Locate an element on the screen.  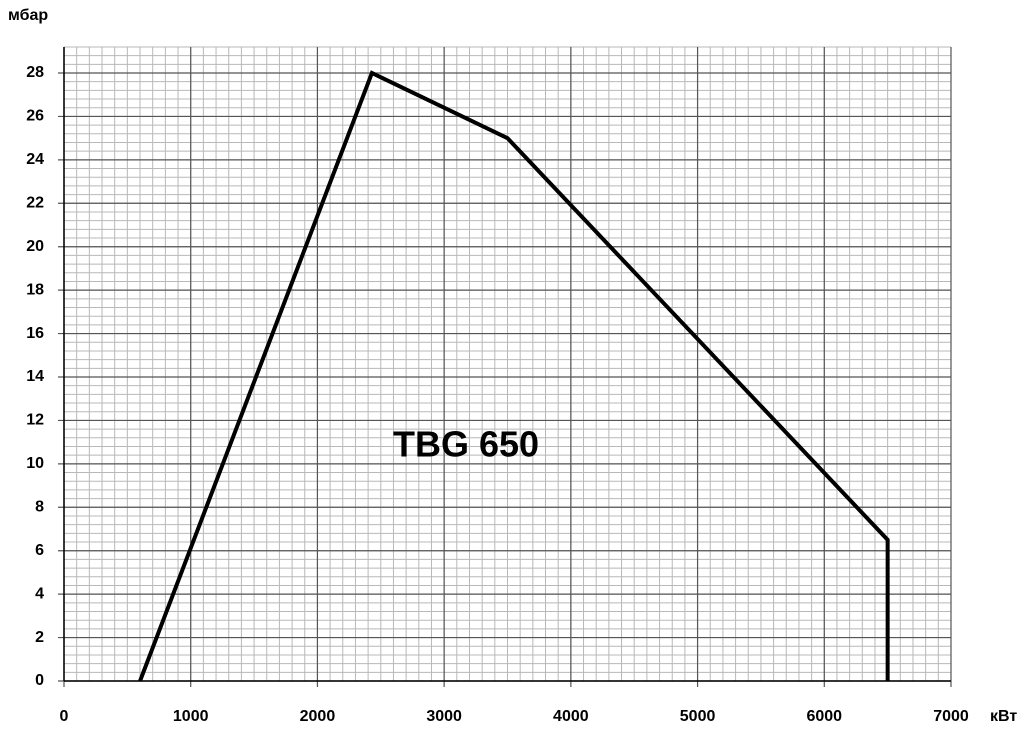
y-tick-label: 4 is located at coordinates (39, 593).